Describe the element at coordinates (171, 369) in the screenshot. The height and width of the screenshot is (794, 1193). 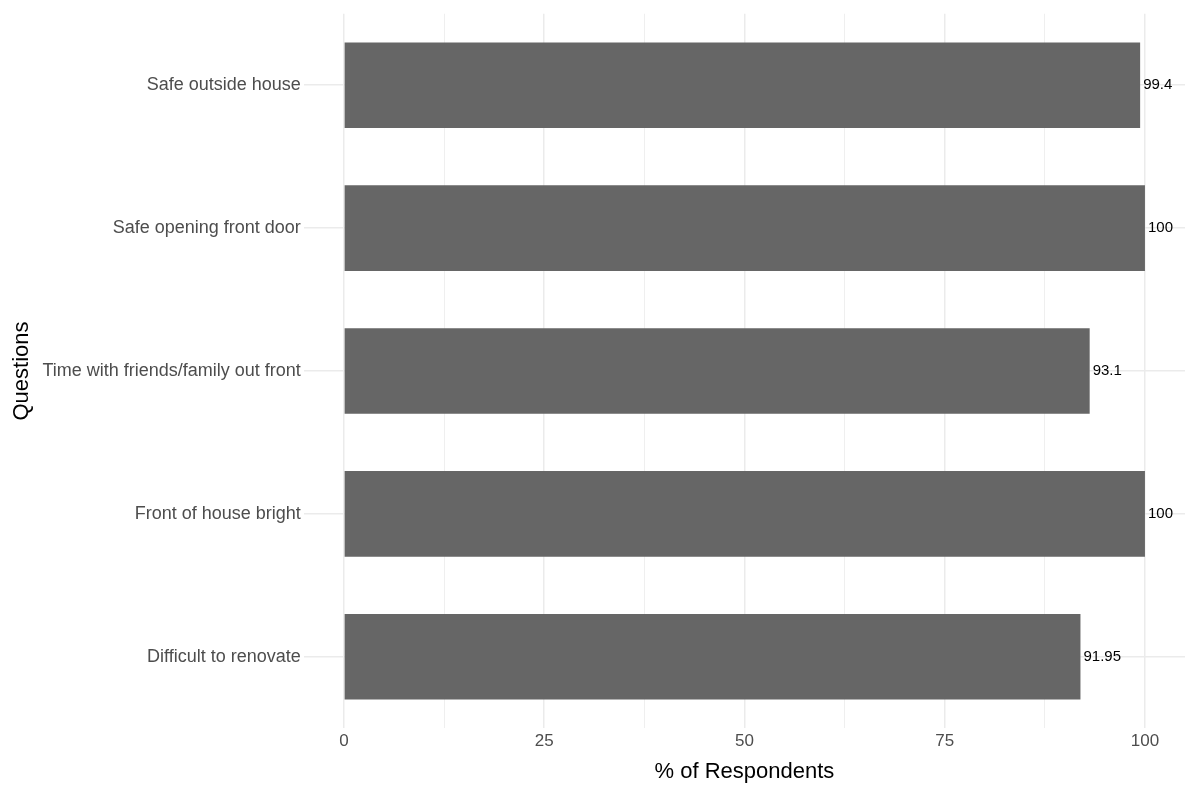
I see `y-tick-label: Time with friends/family out front` at that location.